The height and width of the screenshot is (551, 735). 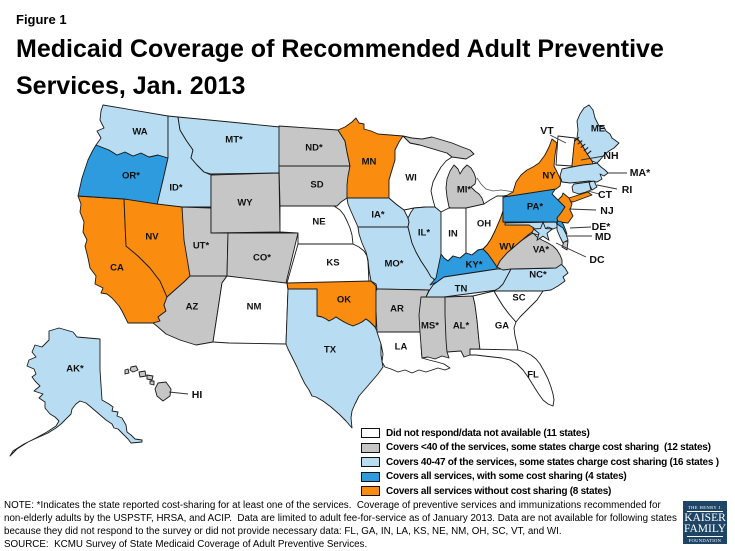 What do you see at coordinates (484, 224) in the screenshot?
I see `svg-text: OH` at bounding box center [484, 224].